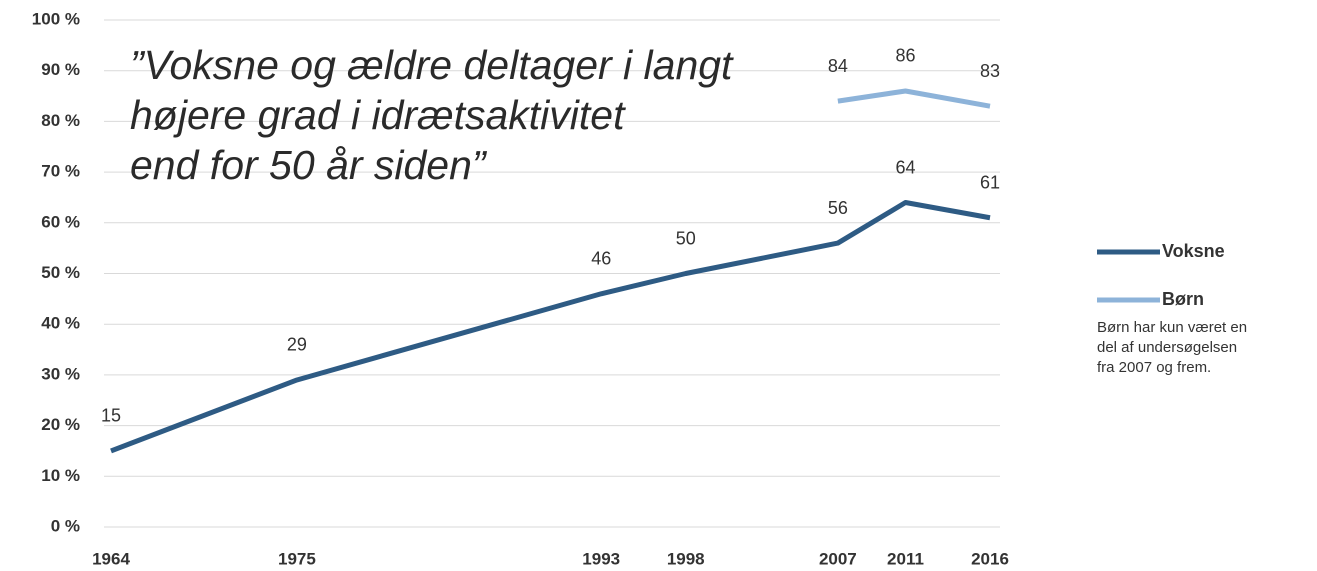 The width and height of the screenshot is (1317, 571). What do you see at coordinates (297, 558) in the screenshot?
I see `x-tick-label: 1975` at bounding box center [297, 558].